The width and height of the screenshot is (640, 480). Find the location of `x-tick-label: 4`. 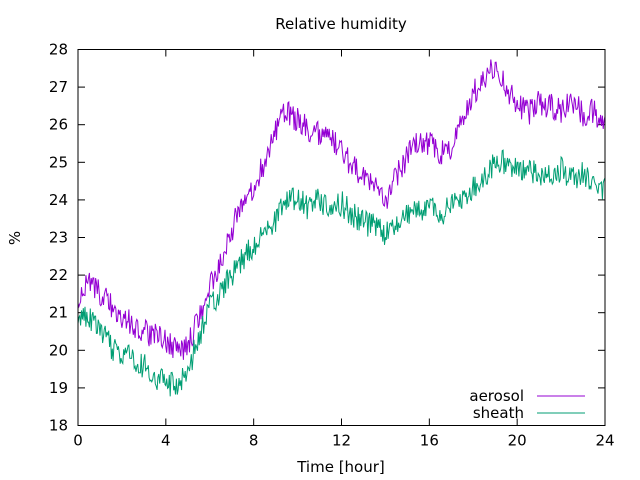

x-tick-label: 4 is located at coordinates (166, 441).